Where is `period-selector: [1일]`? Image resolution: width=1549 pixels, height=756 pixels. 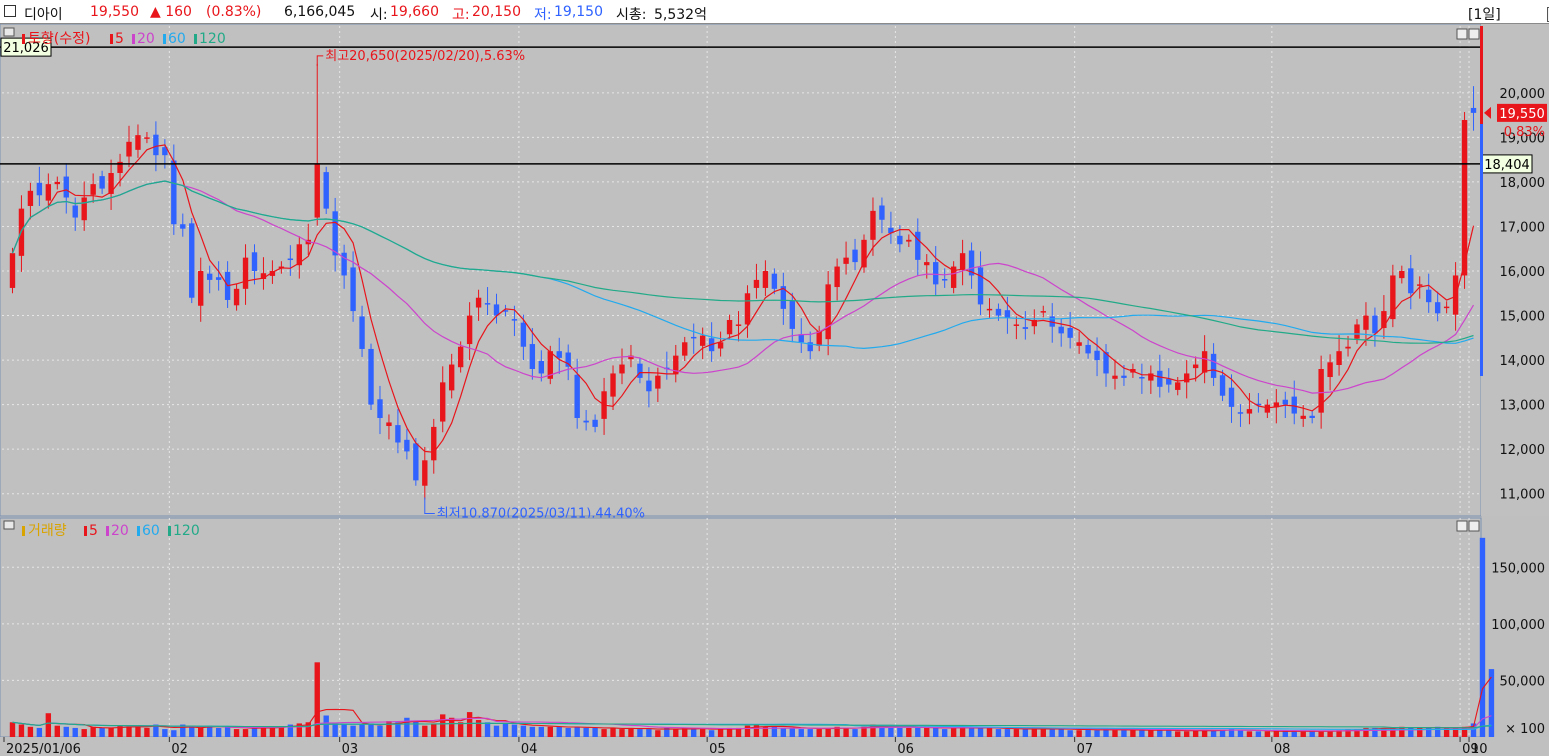
period-selector: [1일] is located at coordinates (1484, 15).